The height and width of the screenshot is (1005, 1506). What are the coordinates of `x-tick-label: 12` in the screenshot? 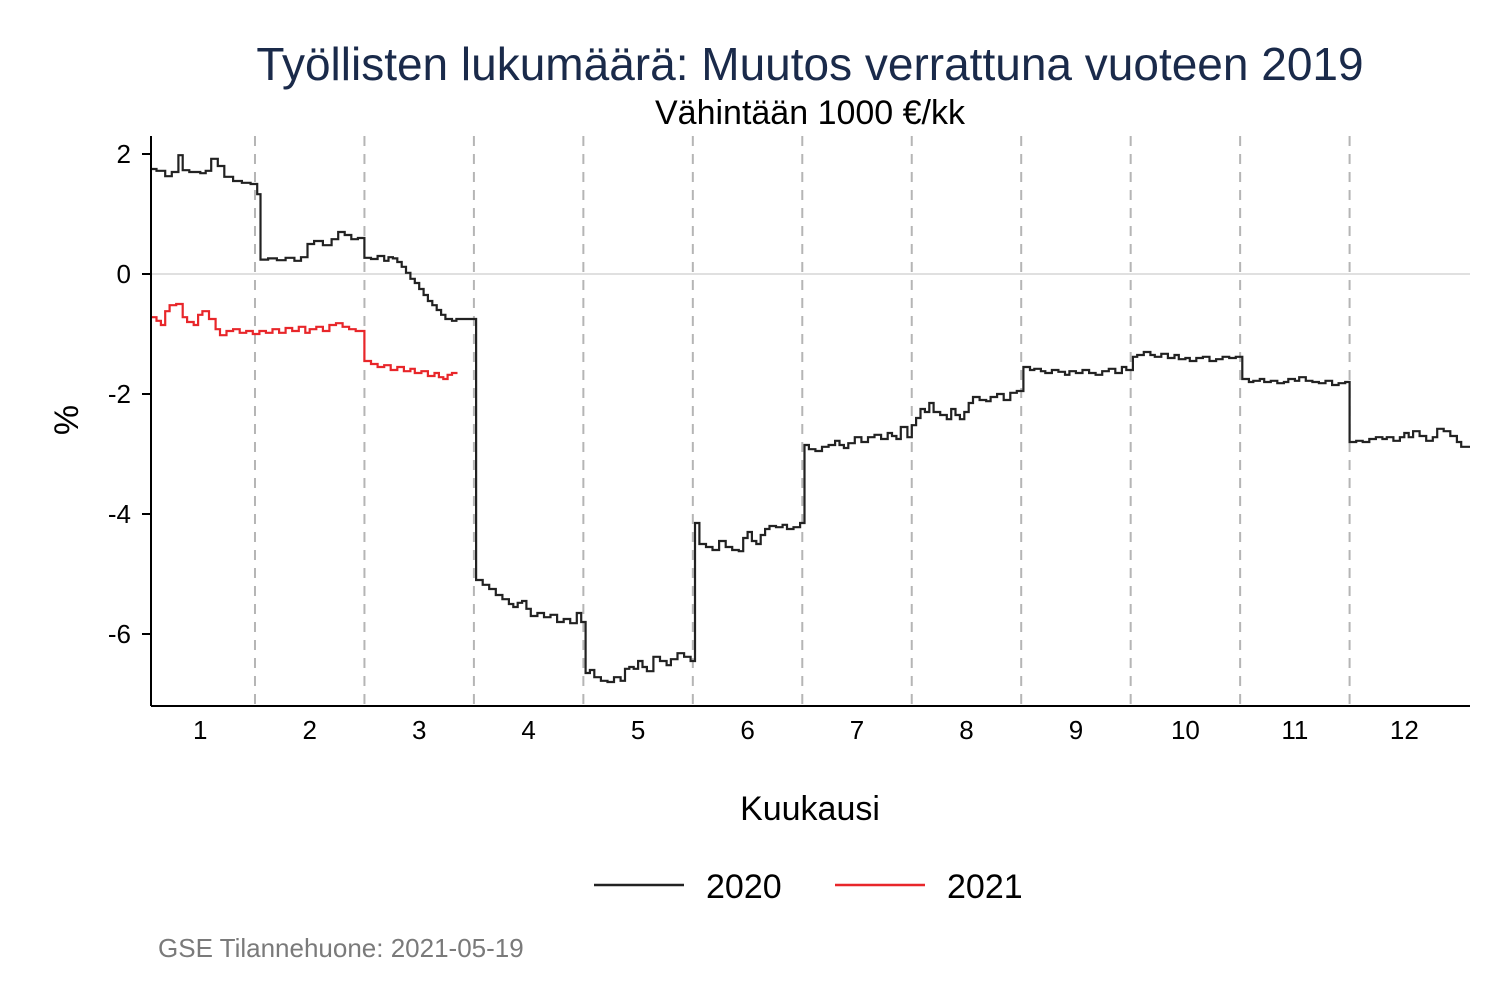 It's located at (1404, 730).